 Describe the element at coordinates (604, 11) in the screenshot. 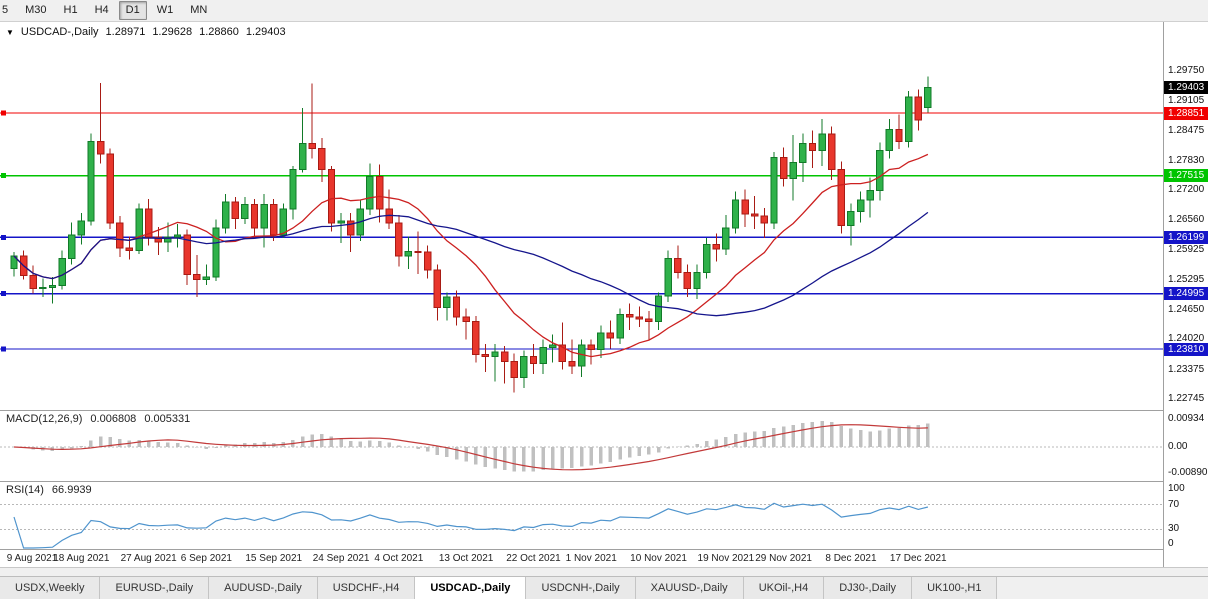

I see `timeframe-toolbar: 5 M30 H1 H4 D1 W1 MN` at that location.